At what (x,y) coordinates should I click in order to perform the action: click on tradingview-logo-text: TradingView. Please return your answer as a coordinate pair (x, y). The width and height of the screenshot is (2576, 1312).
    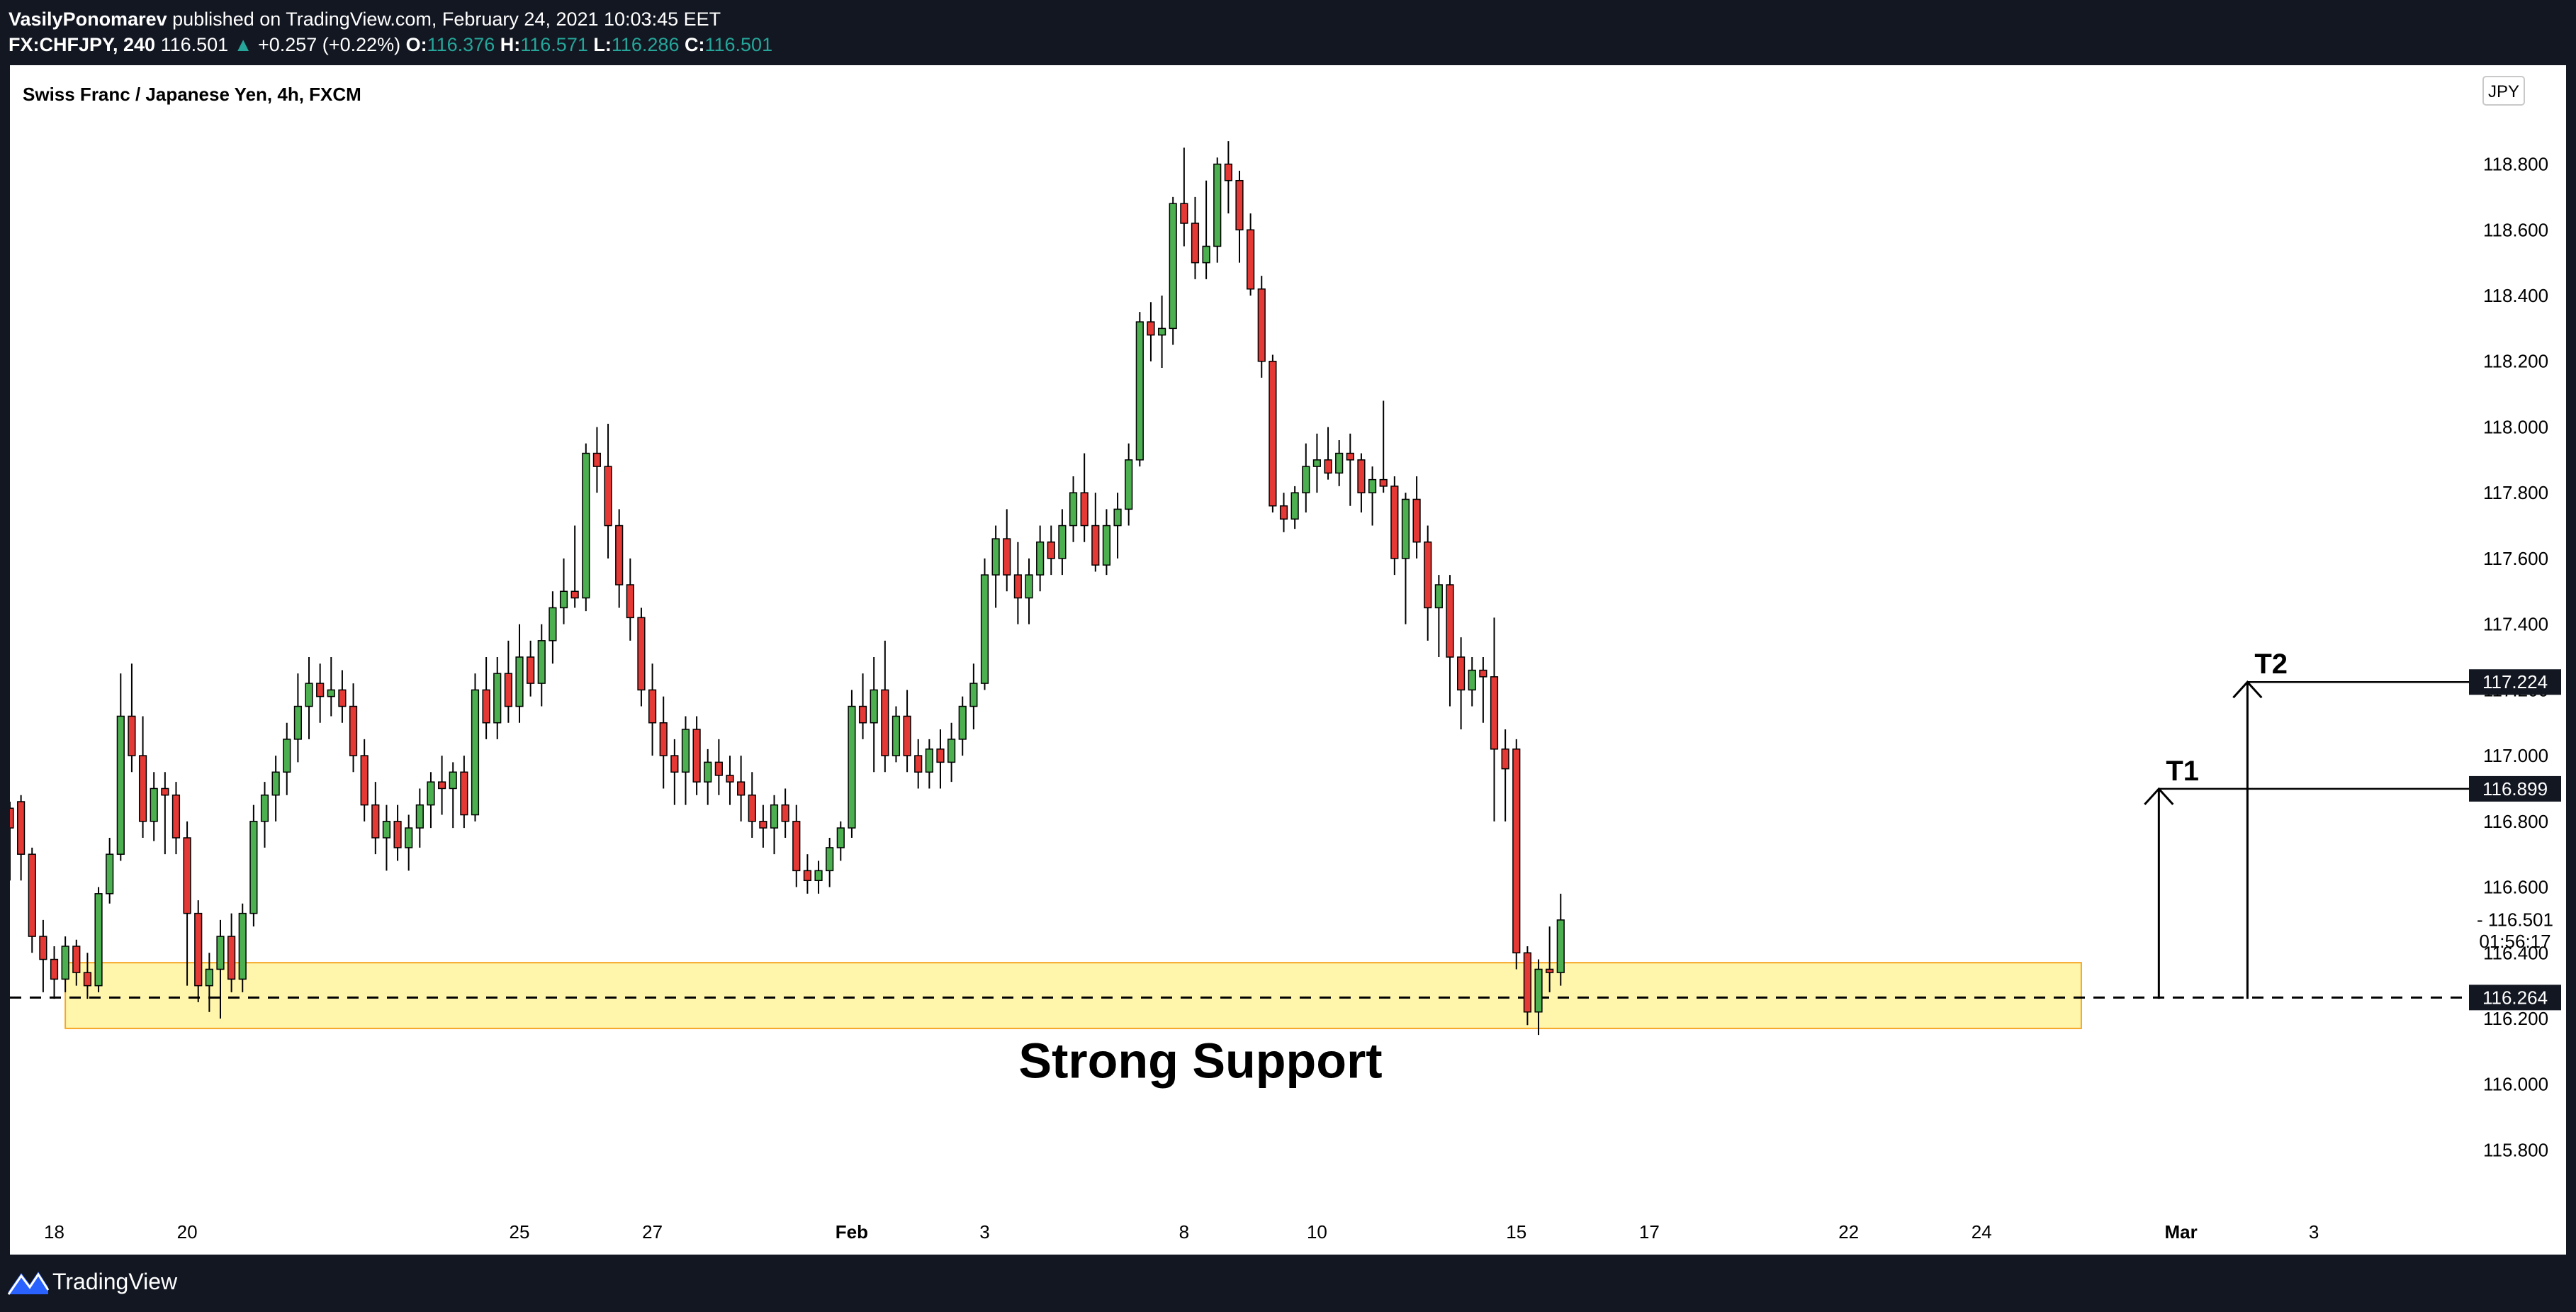
    Looking at the image, I should click on (115, 1281).